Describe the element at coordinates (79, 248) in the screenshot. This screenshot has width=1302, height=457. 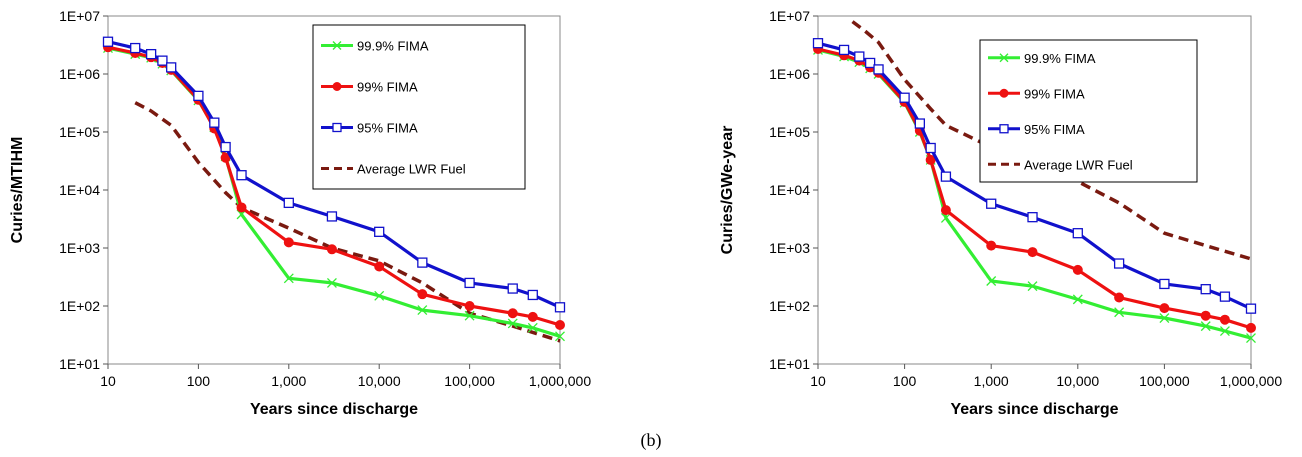
I see `y-tick-label: 1E+03` at that location.